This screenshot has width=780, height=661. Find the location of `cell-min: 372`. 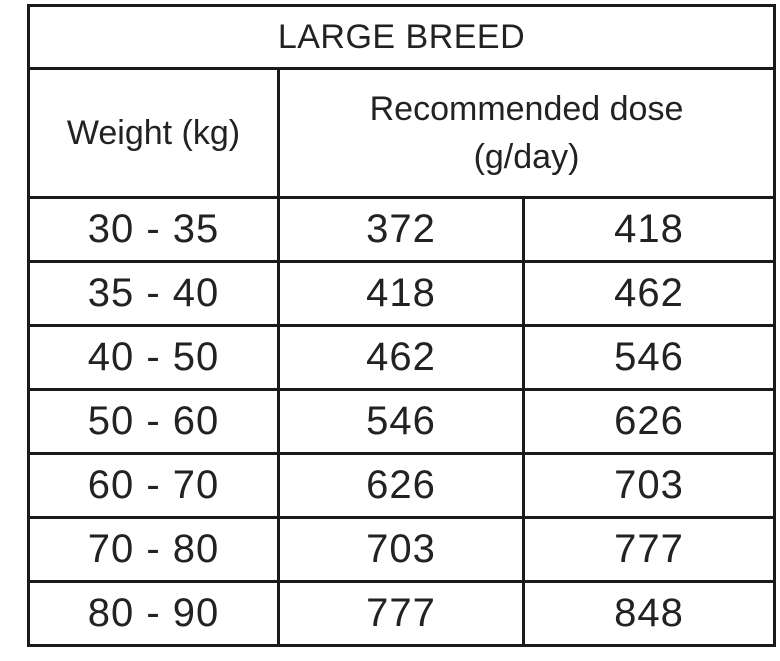

cell-min: 372 is located at coordinates (401, 229).